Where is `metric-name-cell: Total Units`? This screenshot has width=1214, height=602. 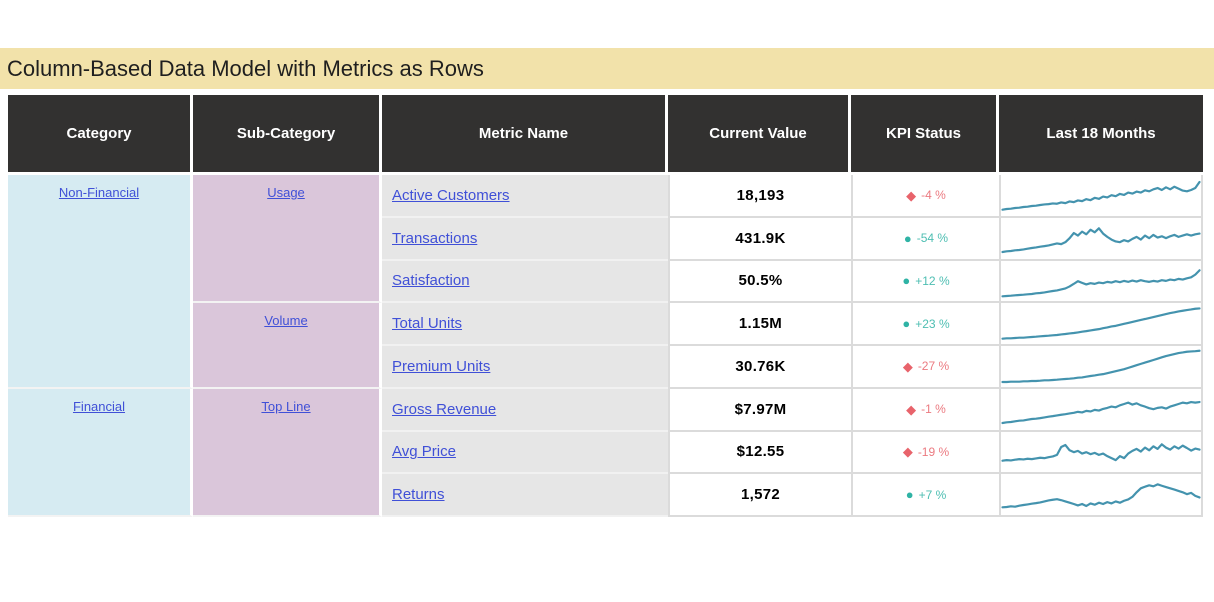
metric-name-cell: Total Units is located at coordinates (525, 324).